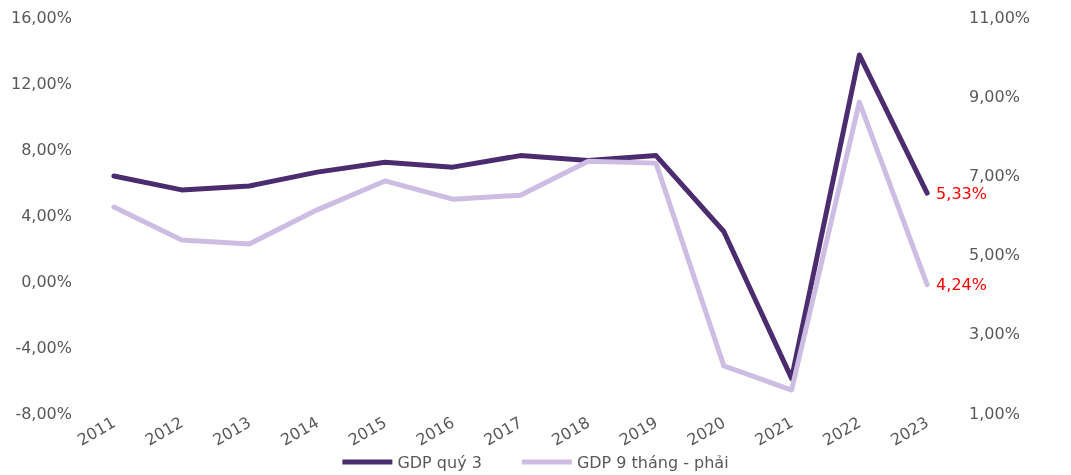 This screenshot has height=475, width=1071. What do you see at coordinates (46, 215) in the screenshot?
I see `y-tick-label: 4,00%` at bounding box center [46, 215].